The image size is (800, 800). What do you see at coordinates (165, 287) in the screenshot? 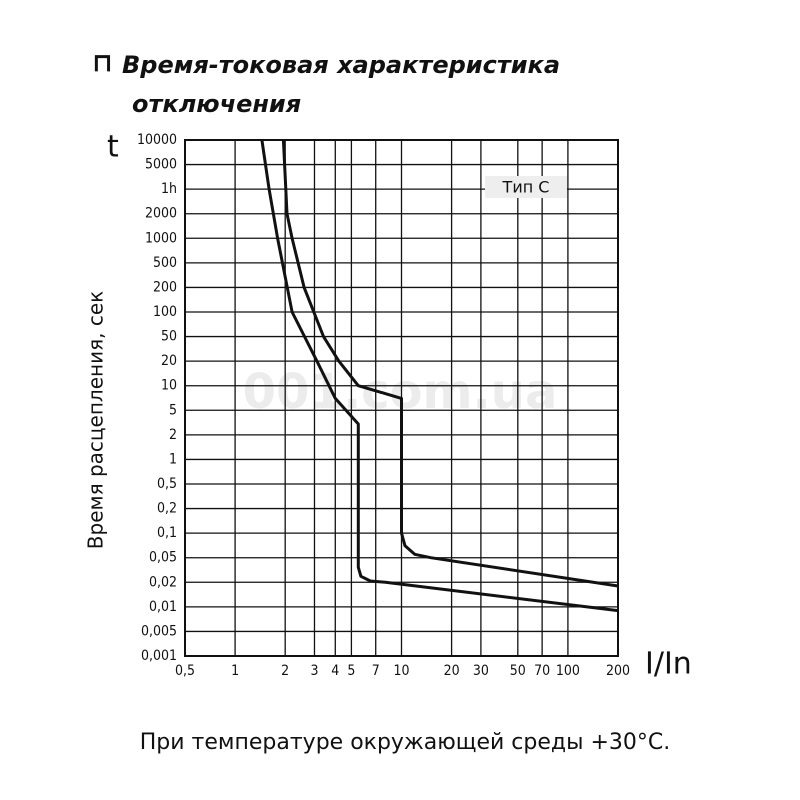
I see `y-tick-label: 200` at bounding box center [165, 287].